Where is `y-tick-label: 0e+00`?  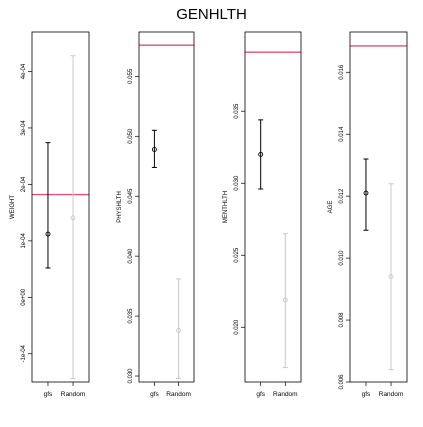
y-tick-label: 0e+00 is located at coordinates (24, 297).